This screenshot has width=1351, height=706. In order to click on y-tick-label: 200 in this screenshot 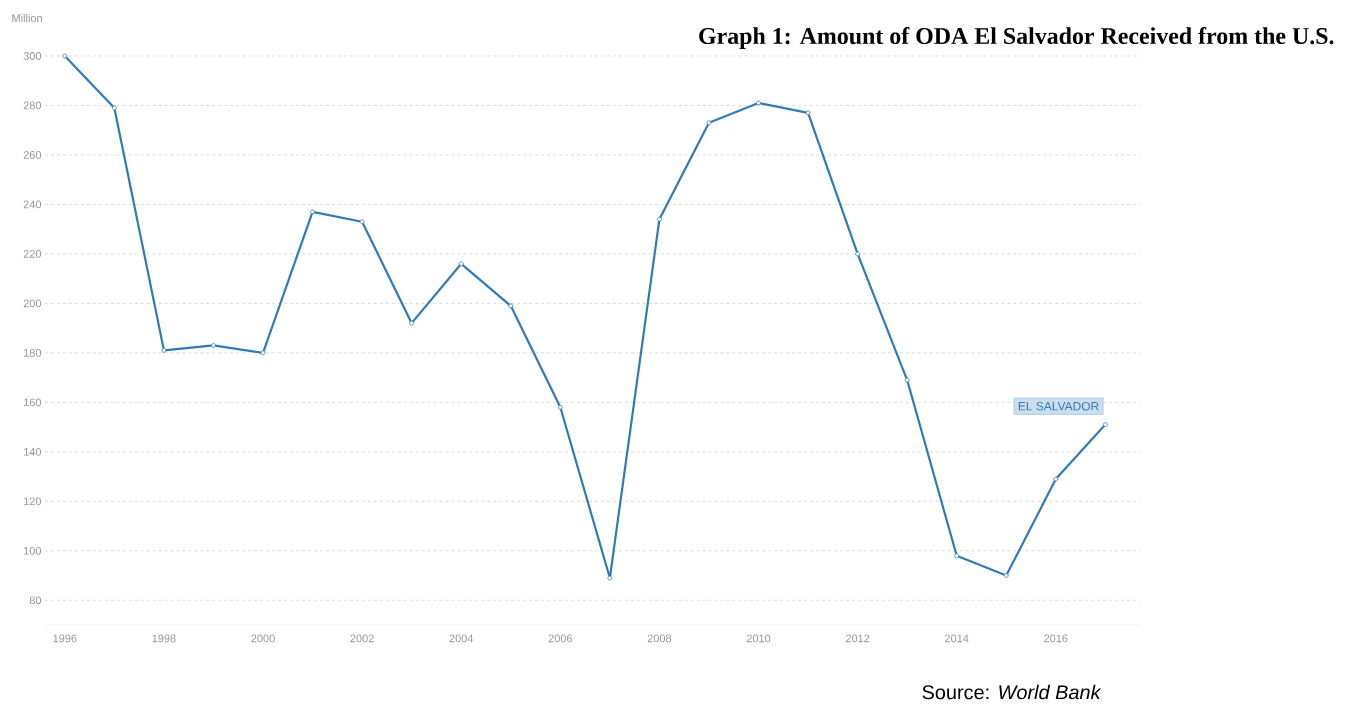, I will do `click(32, 303)`.